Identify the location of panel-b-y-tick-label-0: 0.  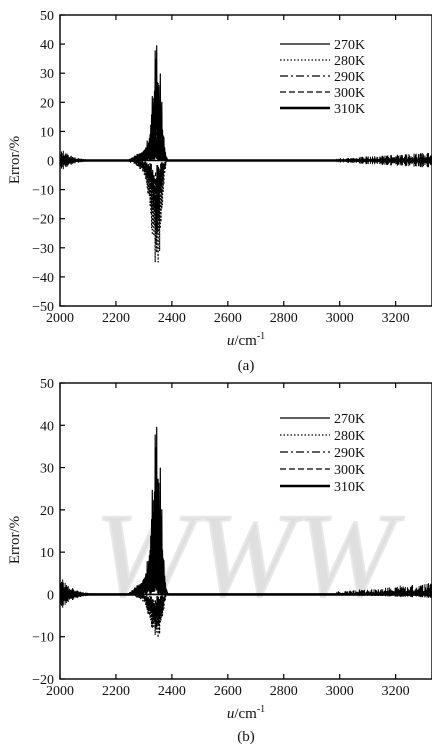
(50, 595).